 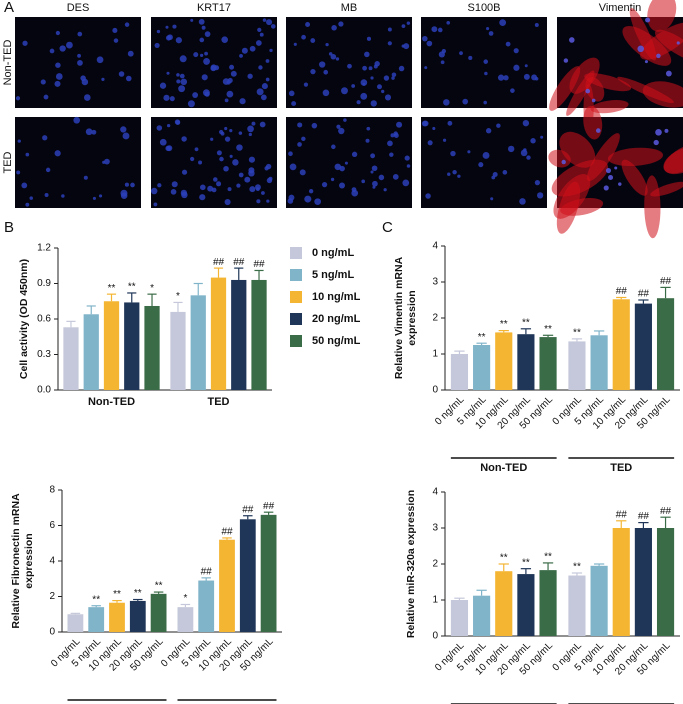 What do you see at coordinates (435, 564) in the screenshot?
I see `y-tick-label: 2` at bounding box center [435, 564].